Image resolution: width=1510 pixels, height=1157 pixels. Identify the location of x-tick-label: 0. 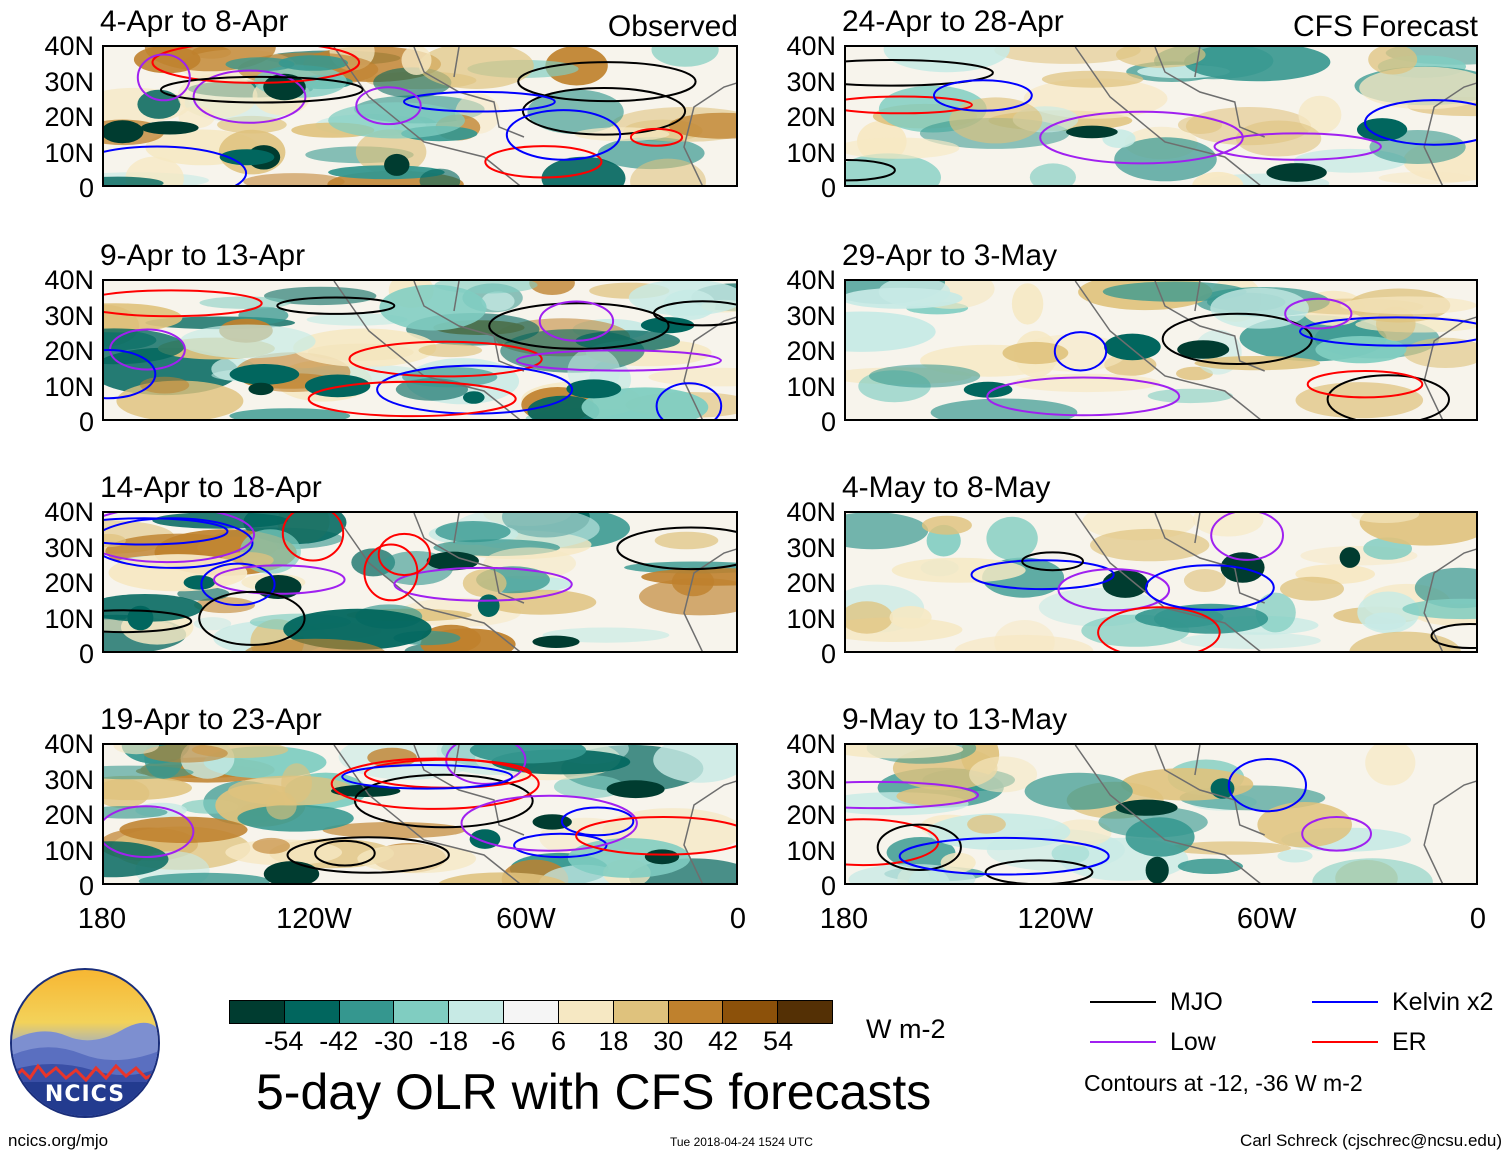
(738, 919).